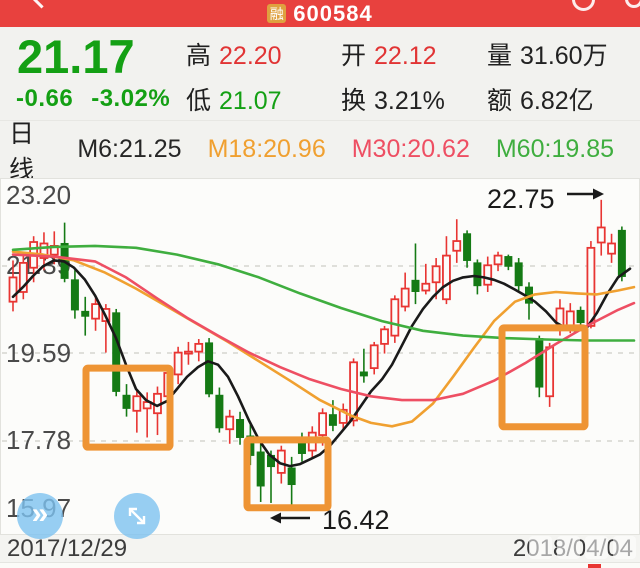 The height and width of the screenshot is (568, 640). What do you see at coordinates (389, 56) in the screenshot?
I see `stat-open: 开 22.12` at bounding box center [389, 56].